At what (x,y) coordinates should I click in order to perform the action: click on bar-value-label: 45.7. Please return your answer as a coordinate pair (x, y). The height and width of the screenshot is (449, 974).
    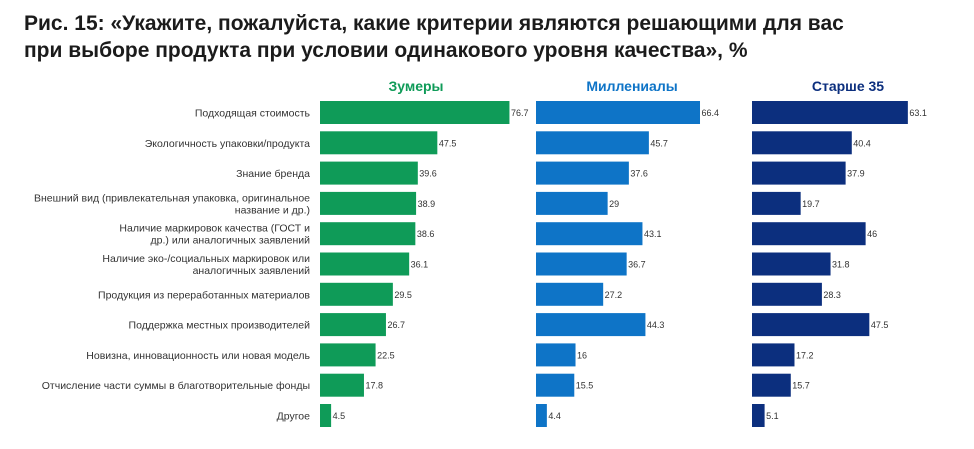
    Looking at the image, I should click on (659, 143).